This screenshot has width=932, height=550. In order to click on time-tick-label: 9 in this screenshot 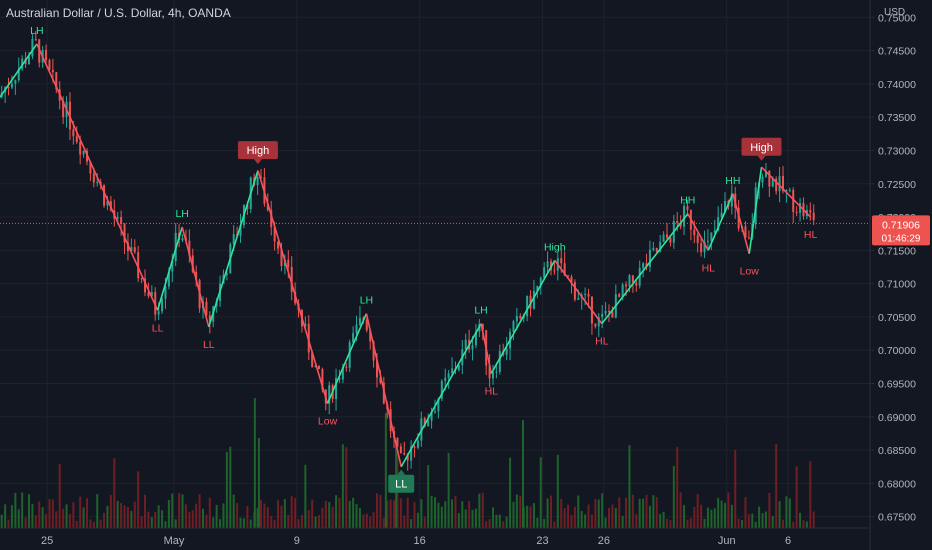, I will do `click(297, 541)`.